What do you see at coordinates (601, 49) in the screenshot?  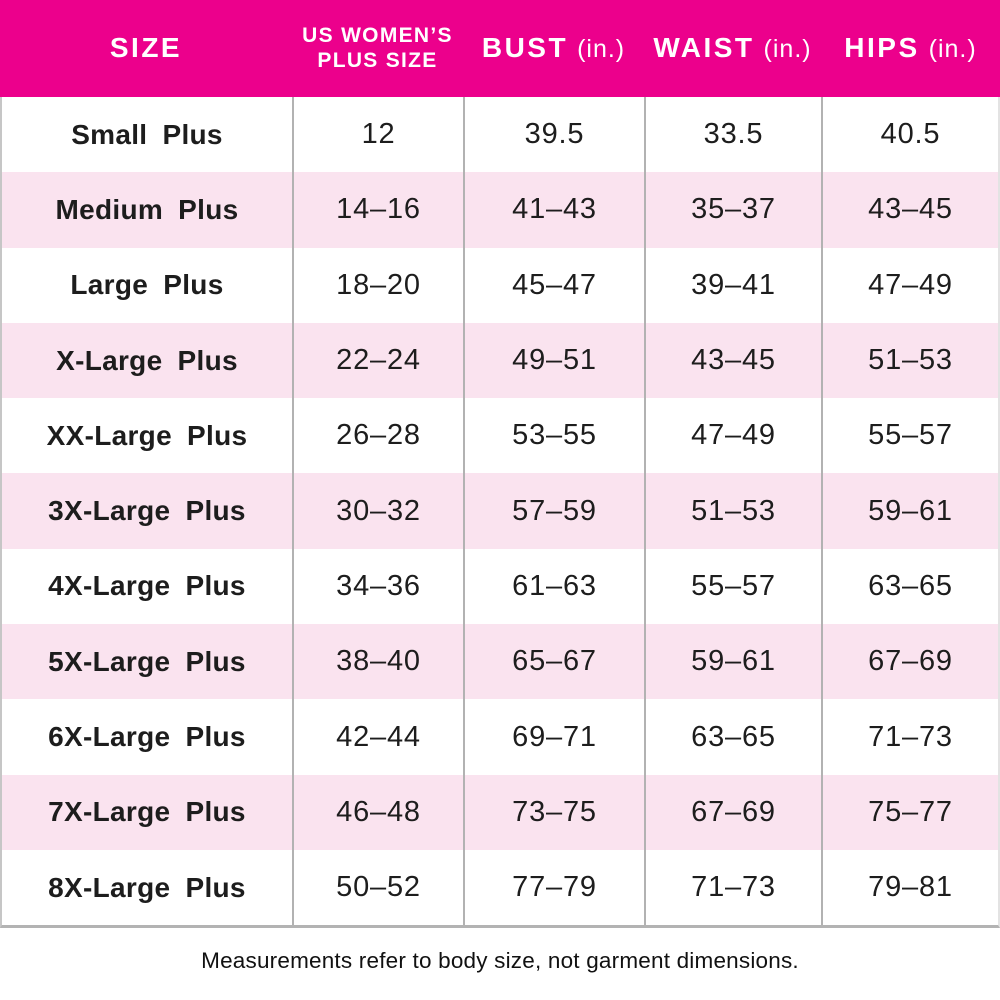 I see `bust-unit-label: (in.)` at bounding box center [601, 49].